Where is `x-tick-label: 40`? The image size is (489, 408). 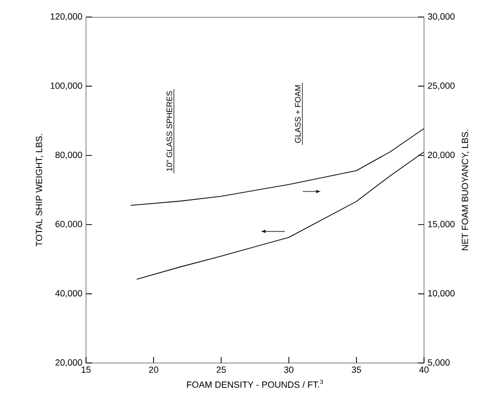 x-tick-label: 40 is located at coordinates (424, 369).